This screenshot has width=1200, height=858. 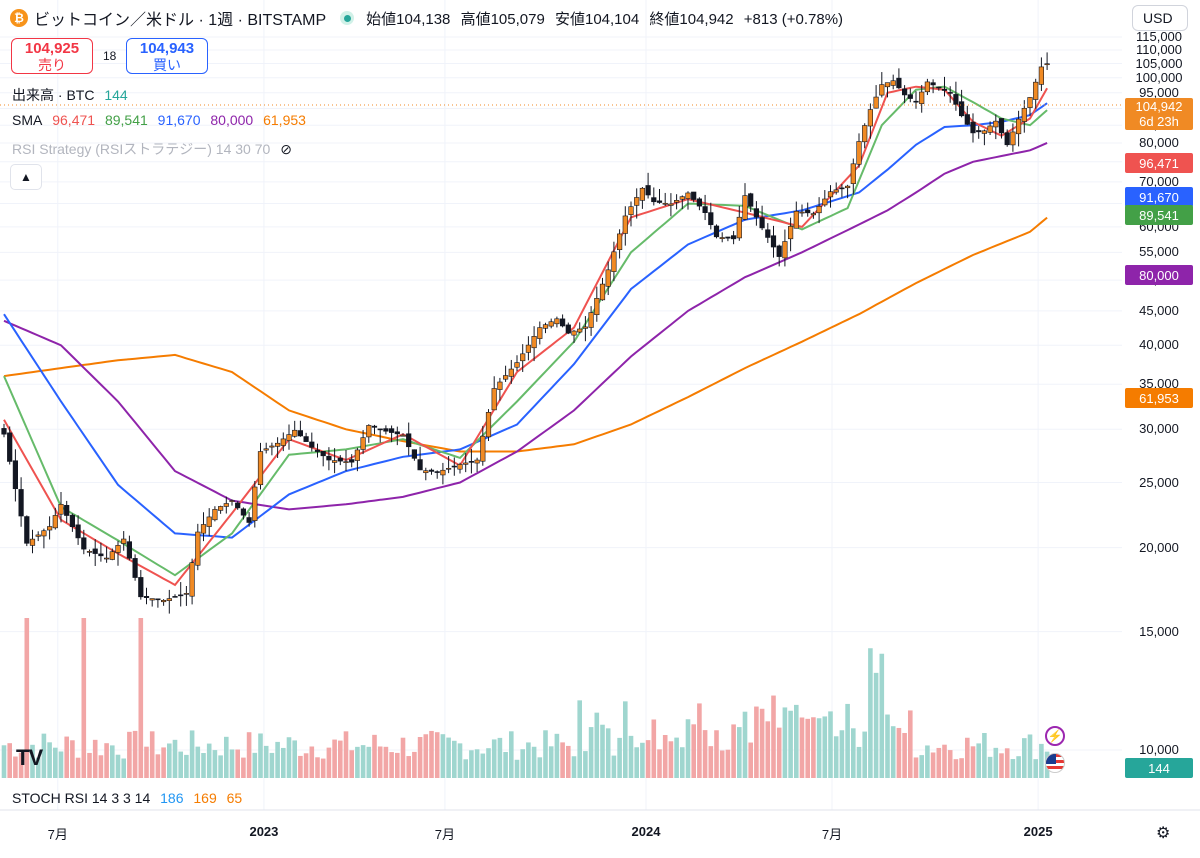 I want to click on gear-icon: ⚙, so click(x=1163, y=833).